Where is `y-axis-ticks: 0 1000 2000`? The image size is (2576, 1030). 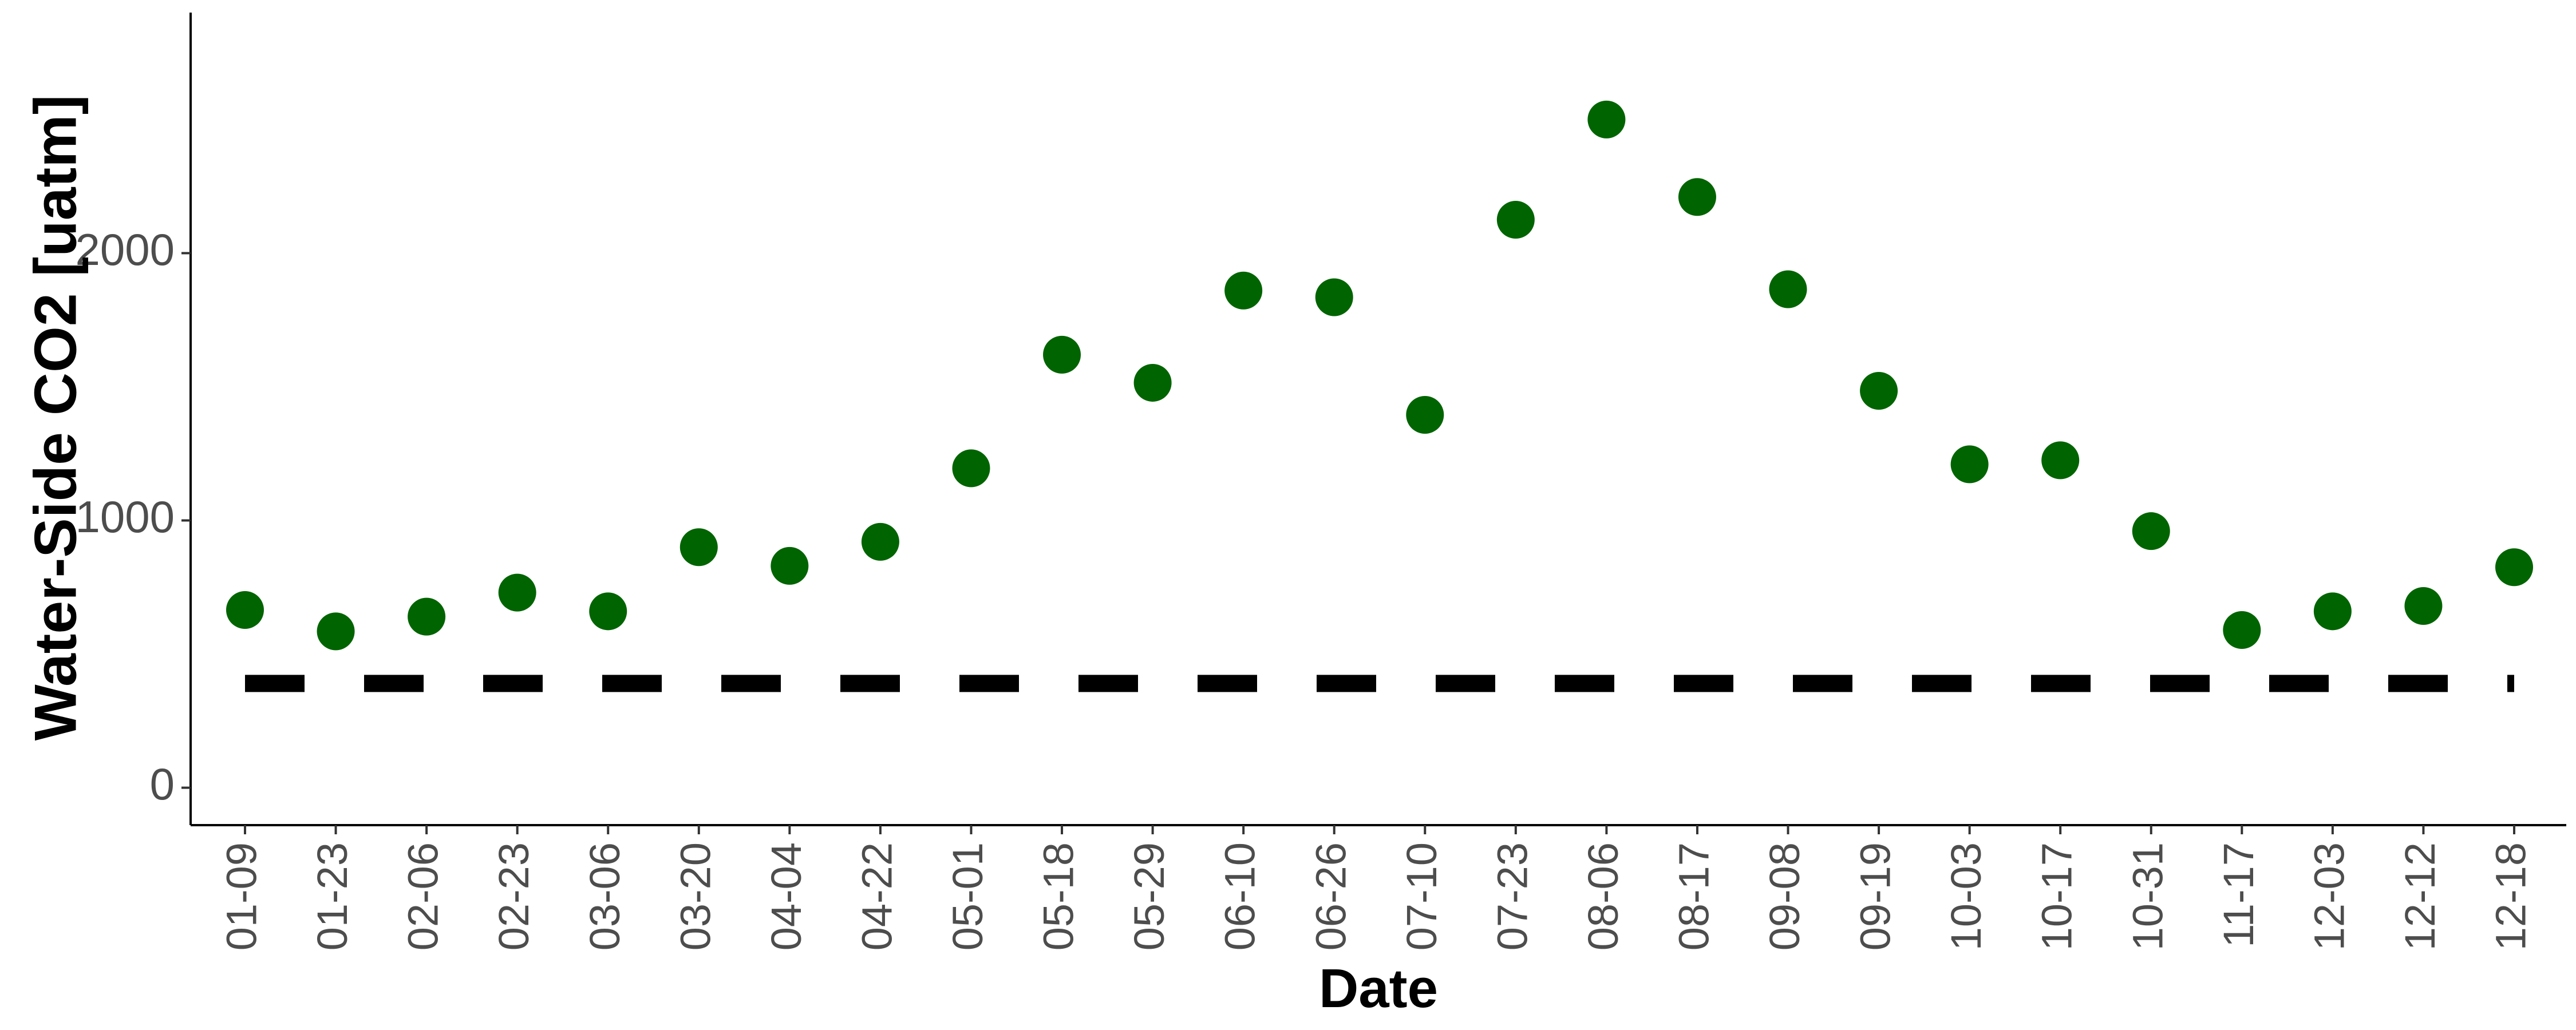
y-axis-ticks: 0 1000 2000 is located at coordinates (133, 516).